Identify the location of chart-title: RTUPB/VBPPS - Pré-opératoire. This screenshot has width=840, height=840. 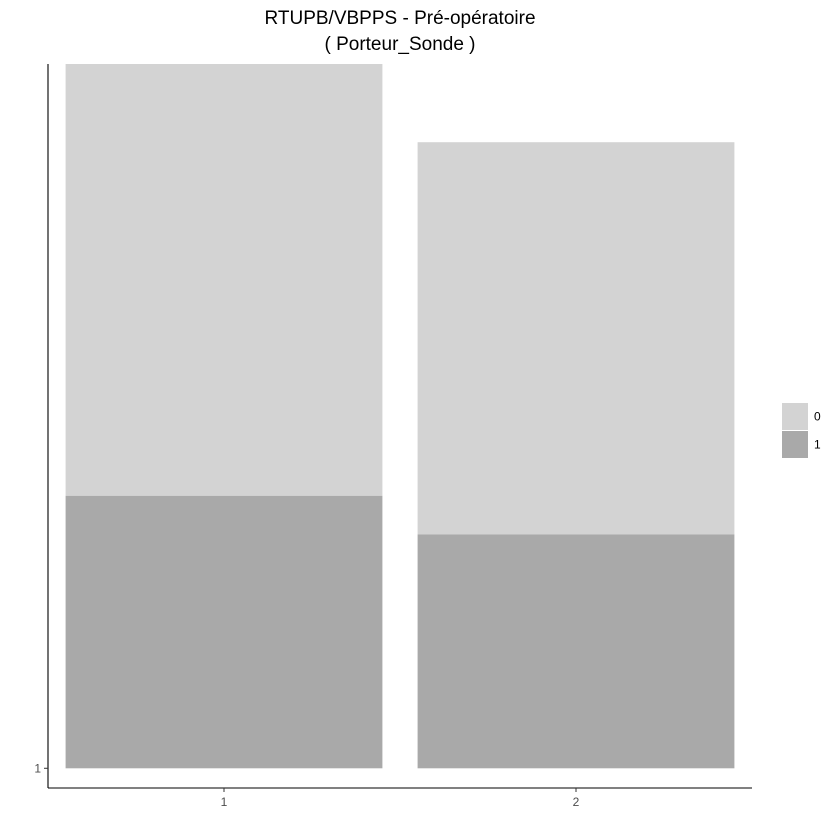
(399, 18).